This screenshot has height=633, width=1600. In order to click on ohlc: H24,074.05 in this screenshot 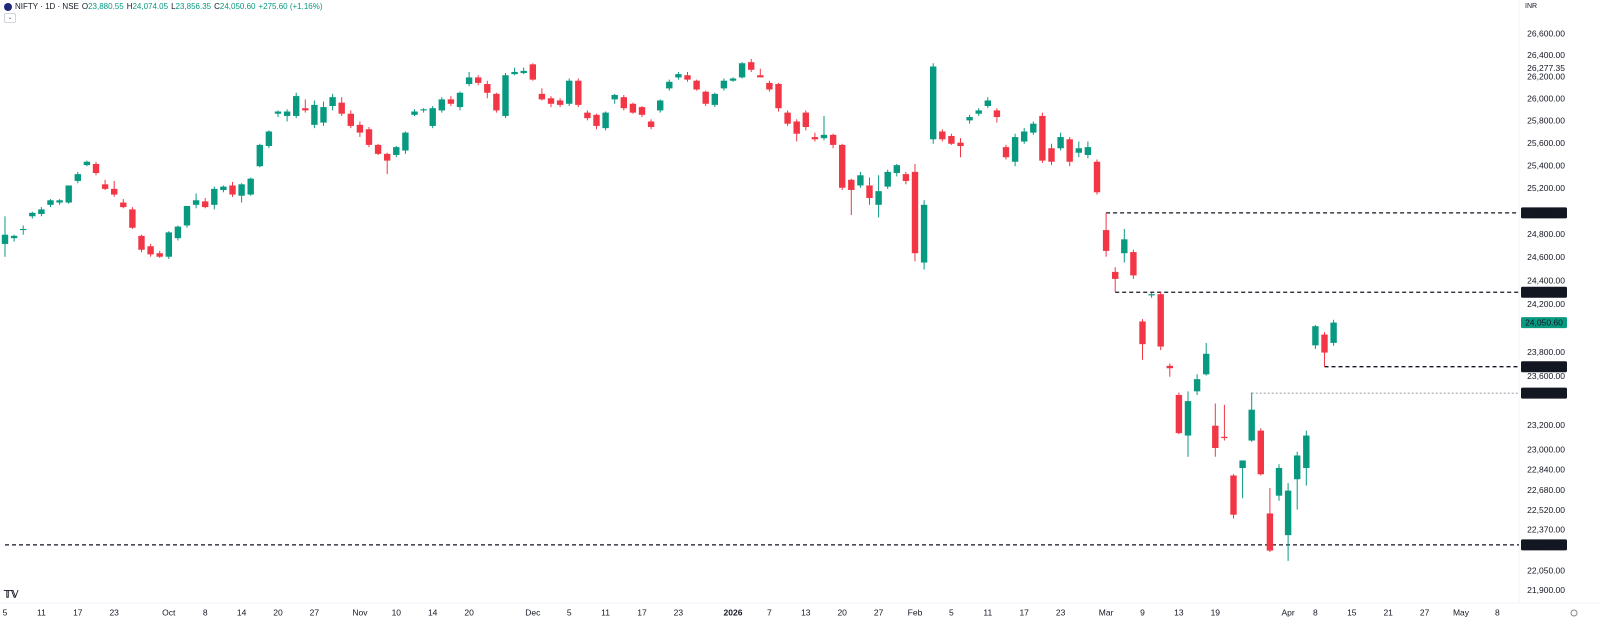, I will do `click(147, 6)`.